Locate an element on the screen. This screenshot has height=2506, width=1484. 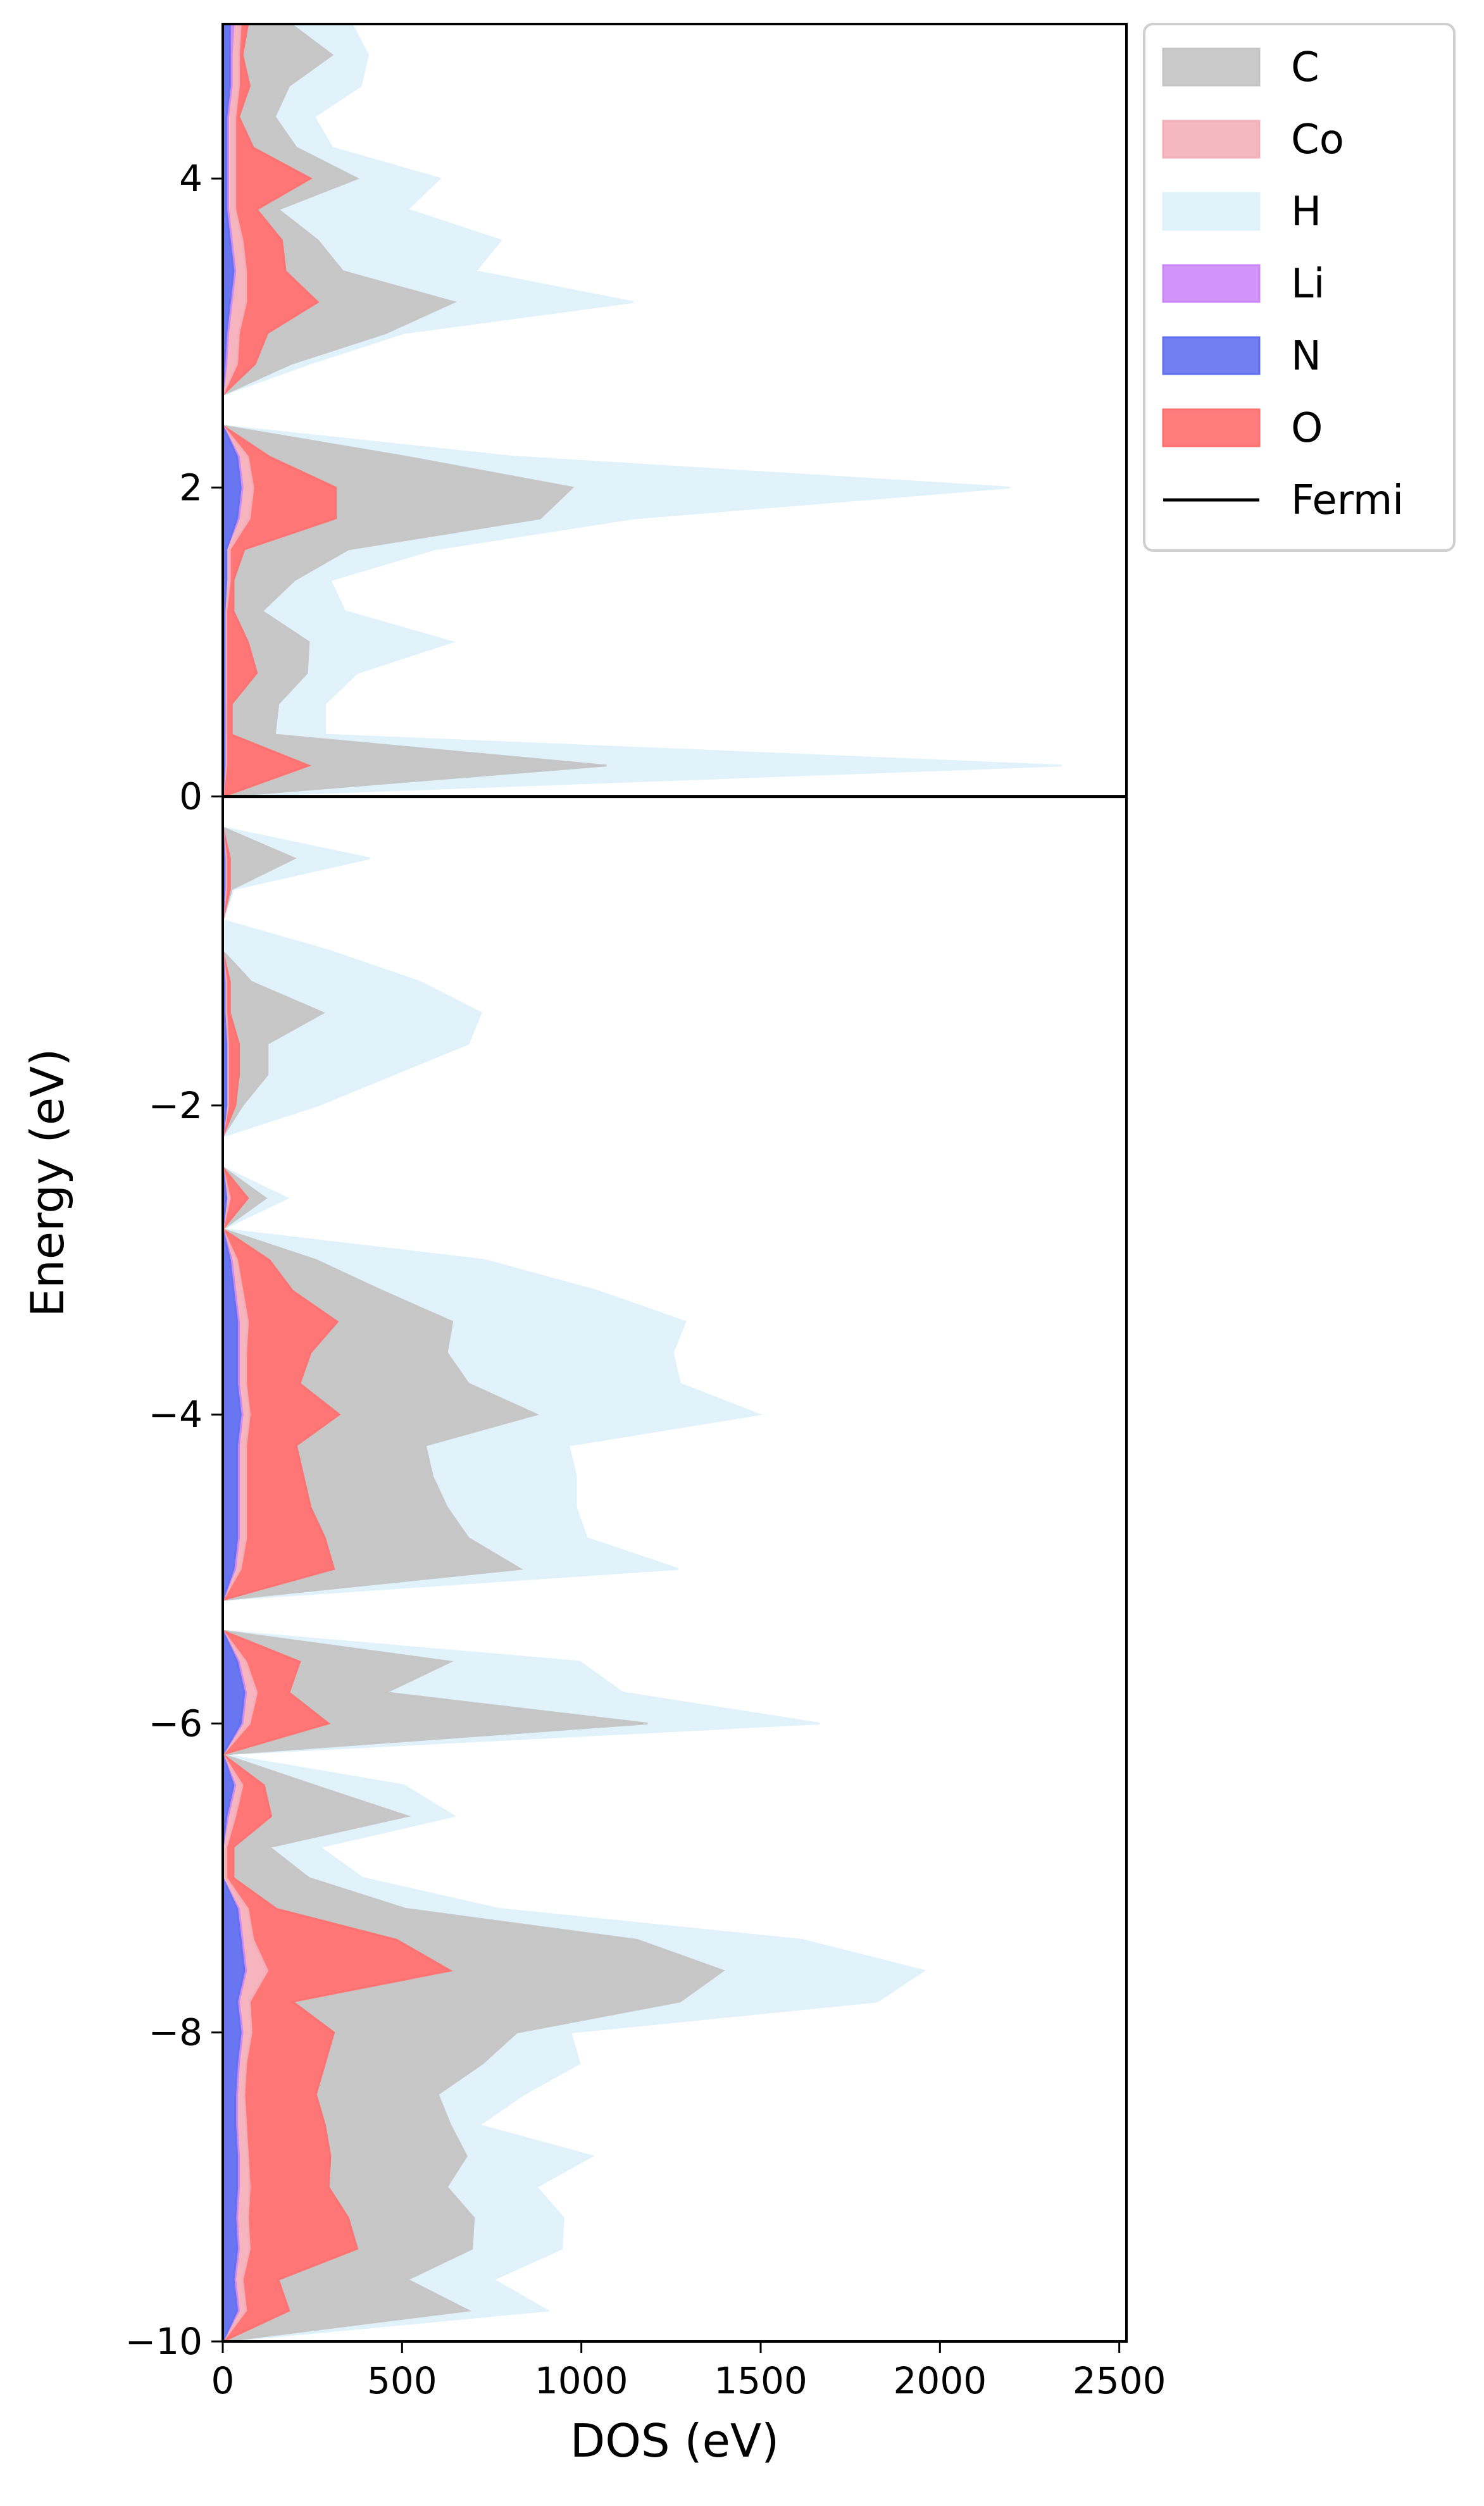
y-tick-label: −10 is located at coordinates (164, 2341).